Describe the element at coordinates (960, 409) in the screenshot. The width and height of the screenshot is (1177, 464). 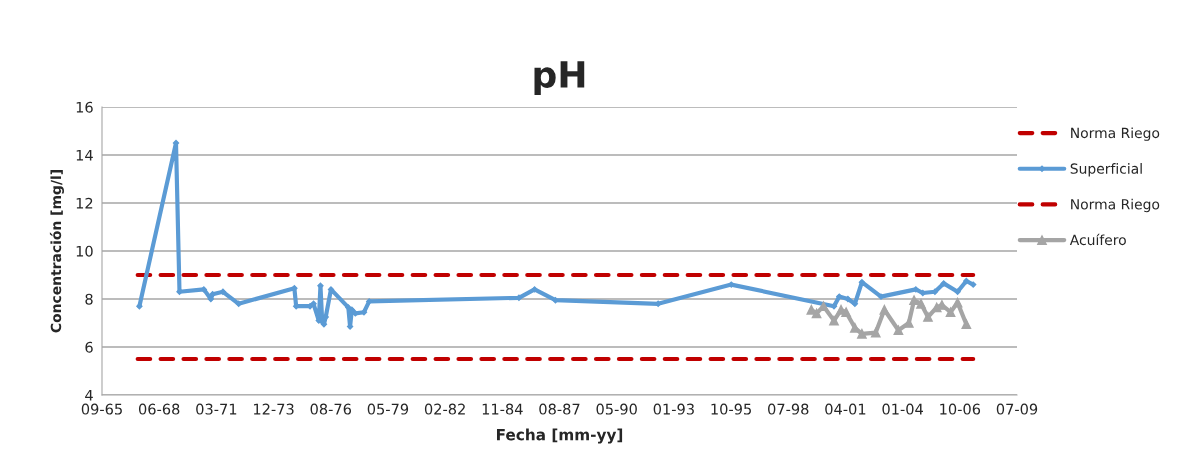
I see `x-tick-label: 10-06` at that location.